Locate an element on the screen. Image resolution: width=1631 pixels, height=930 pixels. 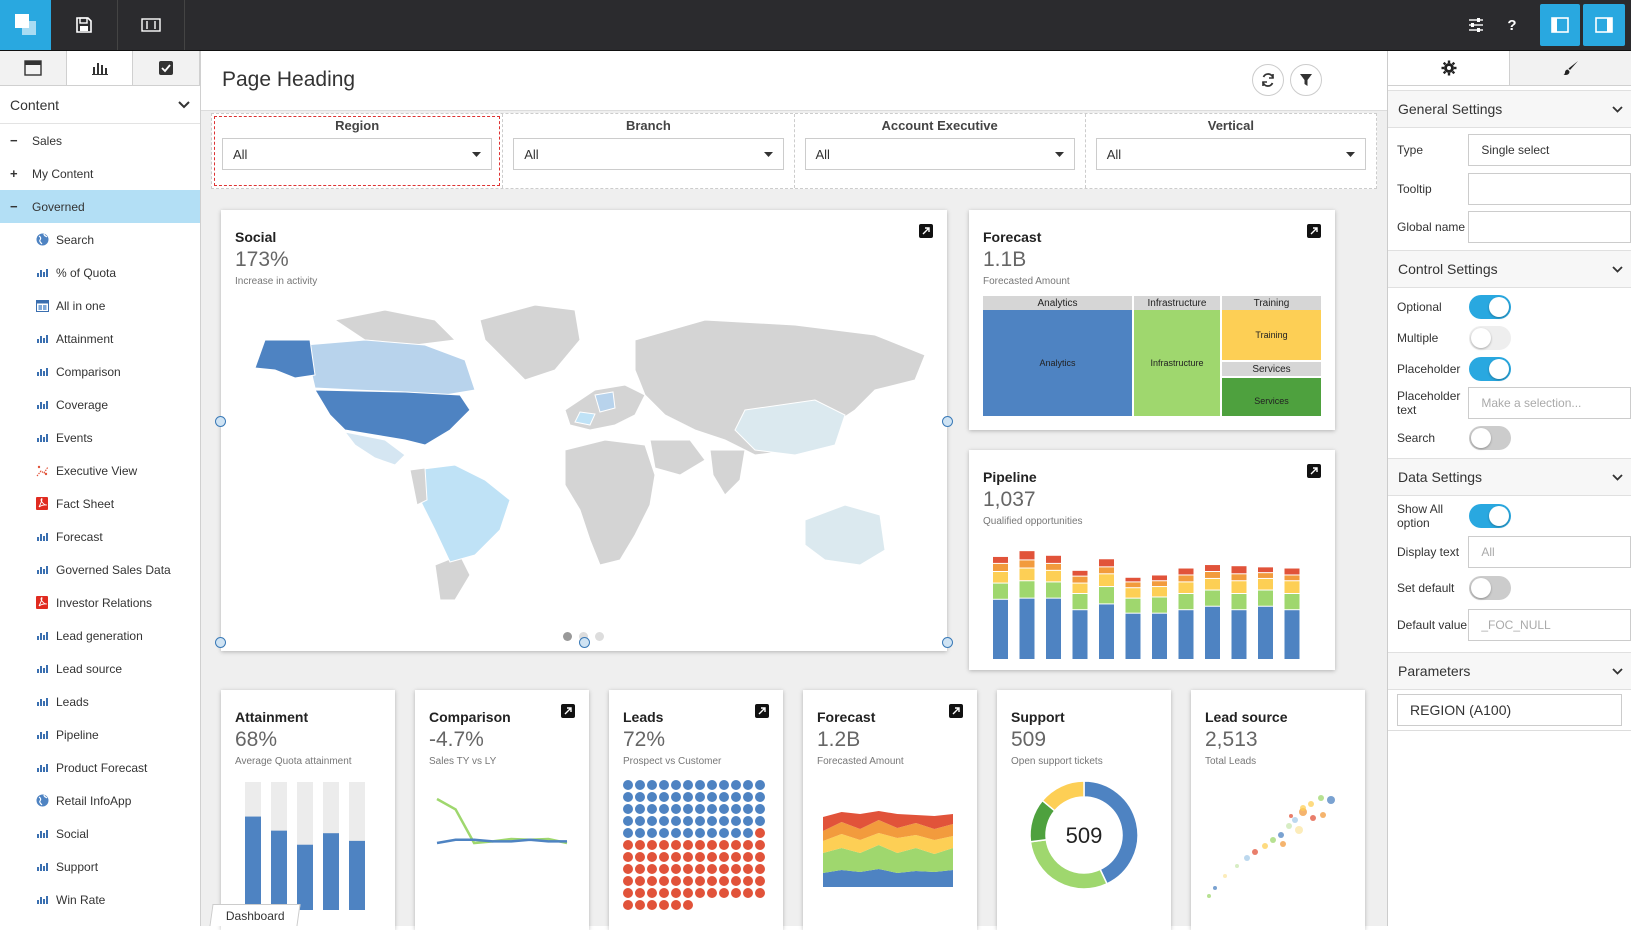
filter-button is located at coordinates (1306, 80).